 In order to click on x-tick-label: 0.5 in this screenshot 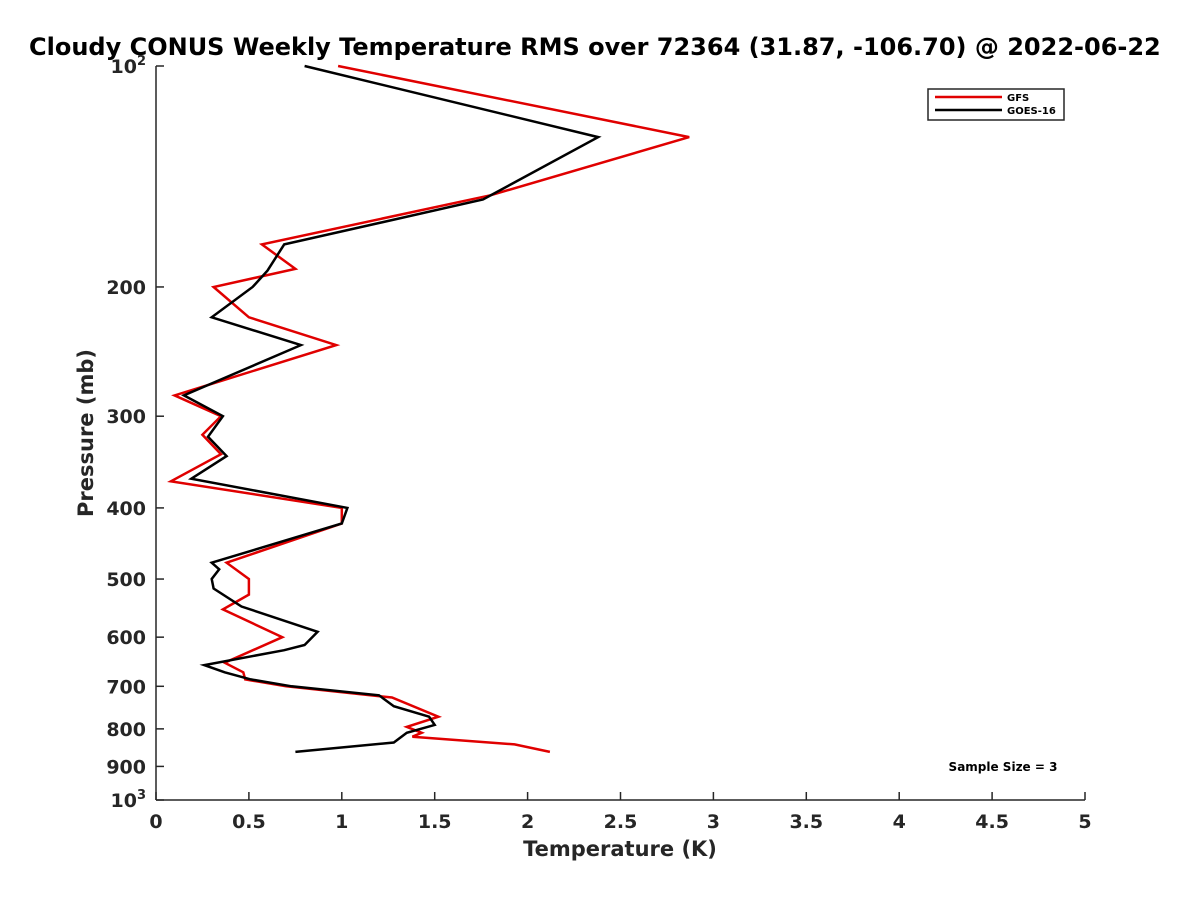, I will do `click(249, 822)`.